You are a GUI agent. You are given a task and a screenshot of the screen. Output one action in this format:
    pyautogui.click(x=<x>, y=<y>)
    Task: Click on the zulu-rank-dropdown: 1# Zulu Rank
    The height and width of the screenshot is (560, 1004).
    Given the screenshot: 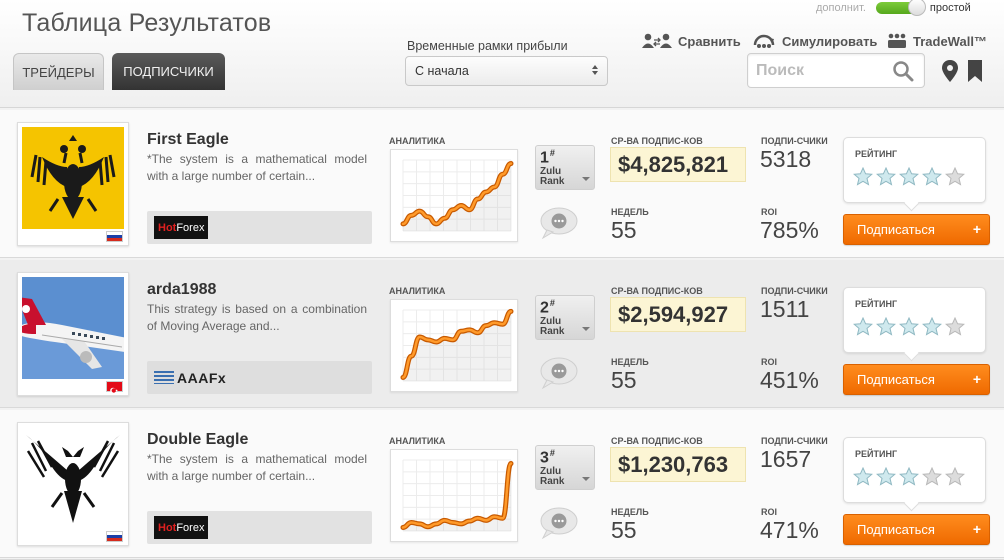 What is the action you would take?
    pyautogui.click(x=565, y=167)
    